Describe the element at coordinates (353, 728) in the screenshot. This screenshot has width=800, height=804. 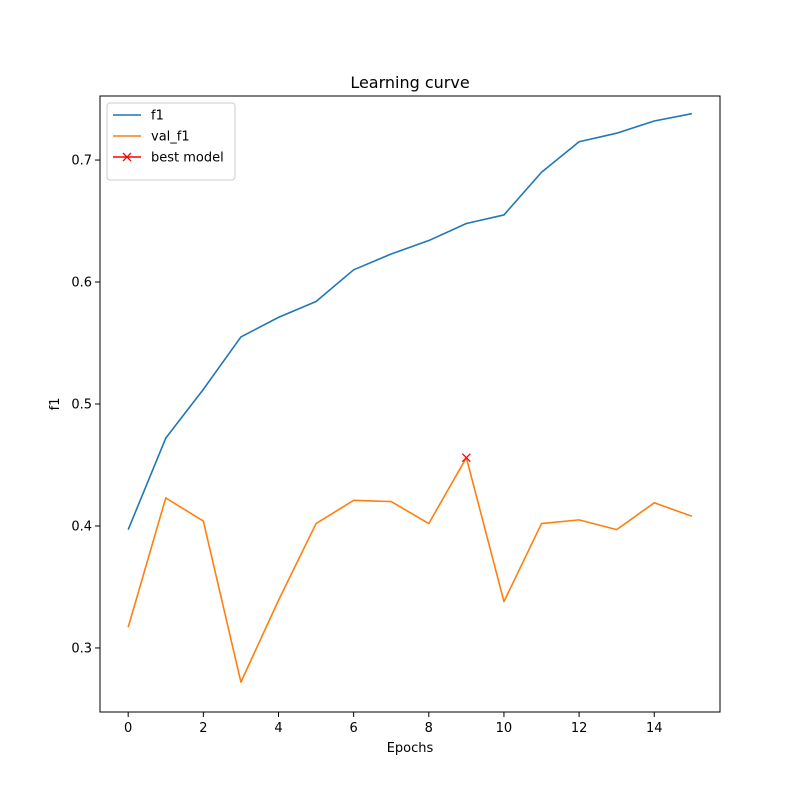
I see `x-tick-label: 6` at that location.